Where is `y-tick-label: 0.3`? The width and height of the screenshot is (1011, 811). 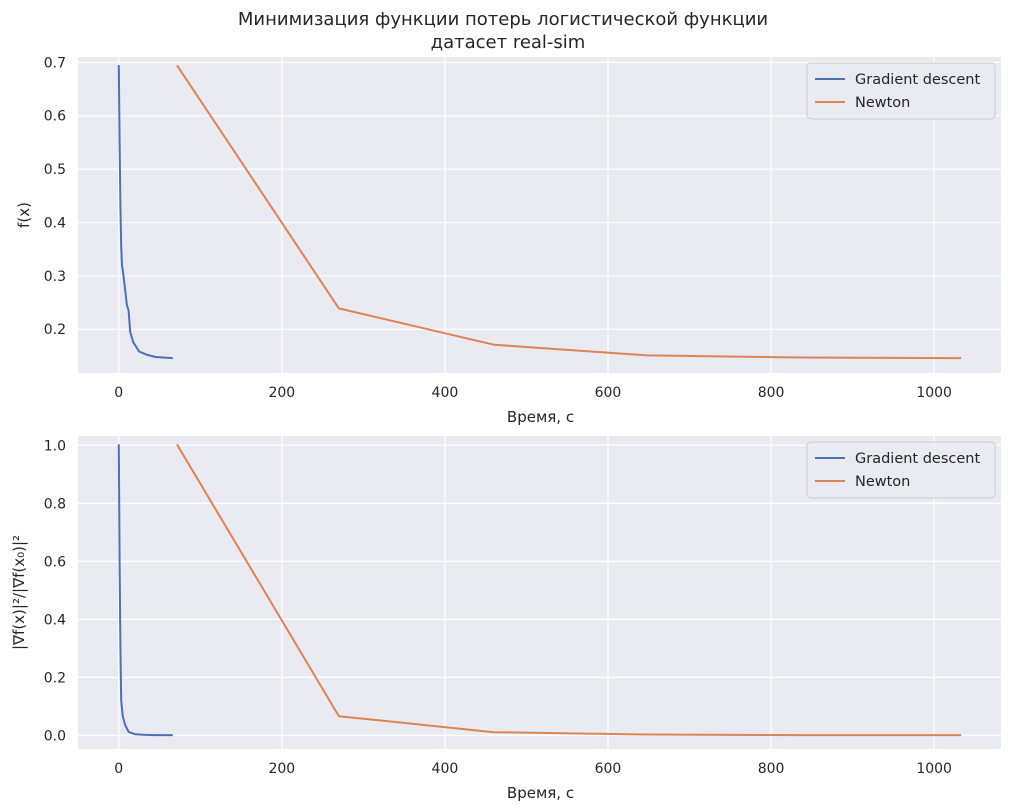
y-tick-label: 0.3 is located at coordinates (55, 277).